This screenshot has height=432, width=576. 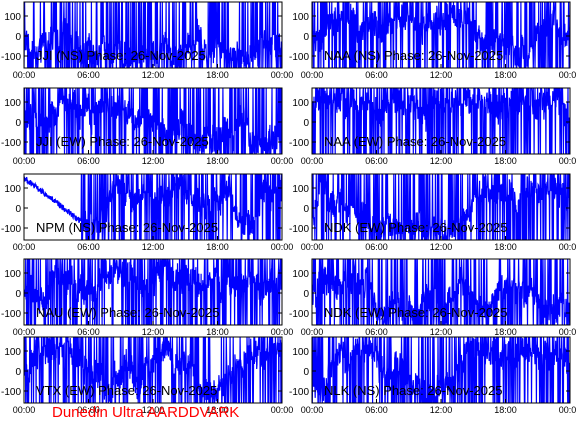 I want to click on chart-title: JJI (EW) Phase: 26-Nov-2025, so click(x=122, y=141).